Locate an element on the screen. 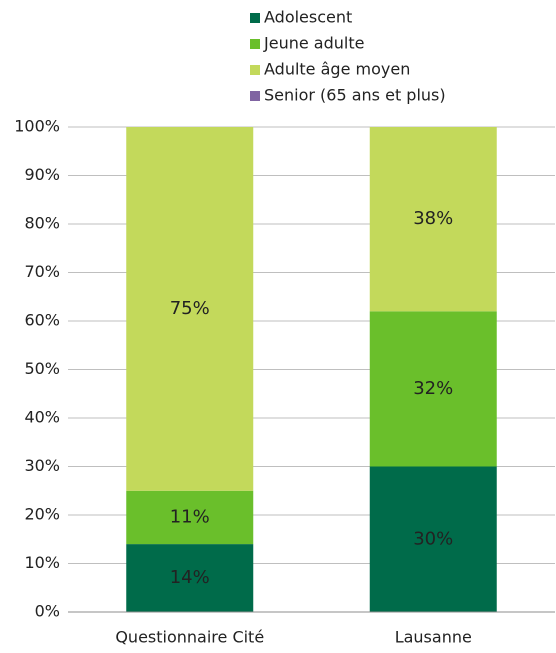 This screenshot has height=653, width=556. data-label: 75% is located at coordinates (190, 308).